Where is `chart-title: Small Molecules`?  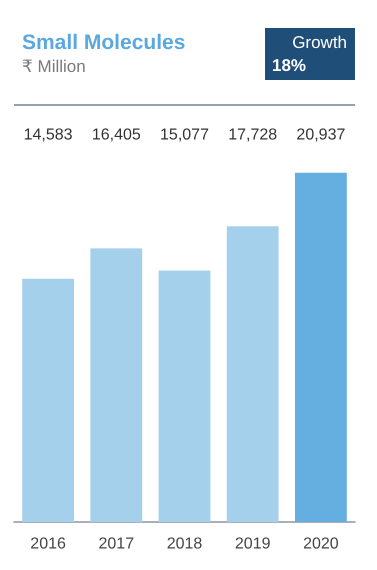
chart-title: Small Molecules is located at coordinates (104, 42).